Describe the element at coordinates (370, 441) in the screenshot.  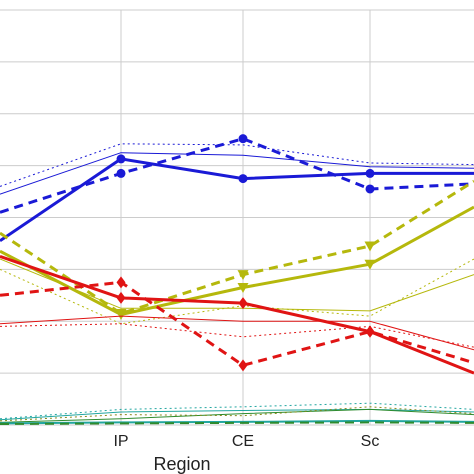
I see `x-tick-label: Sc` at that location.